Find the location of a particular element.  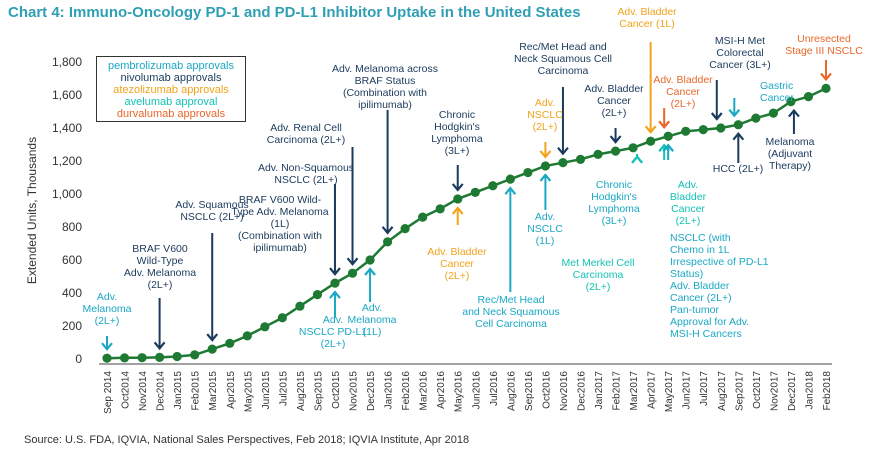

x-tick-label: Nov2014 is located at coordinates (143, 391).